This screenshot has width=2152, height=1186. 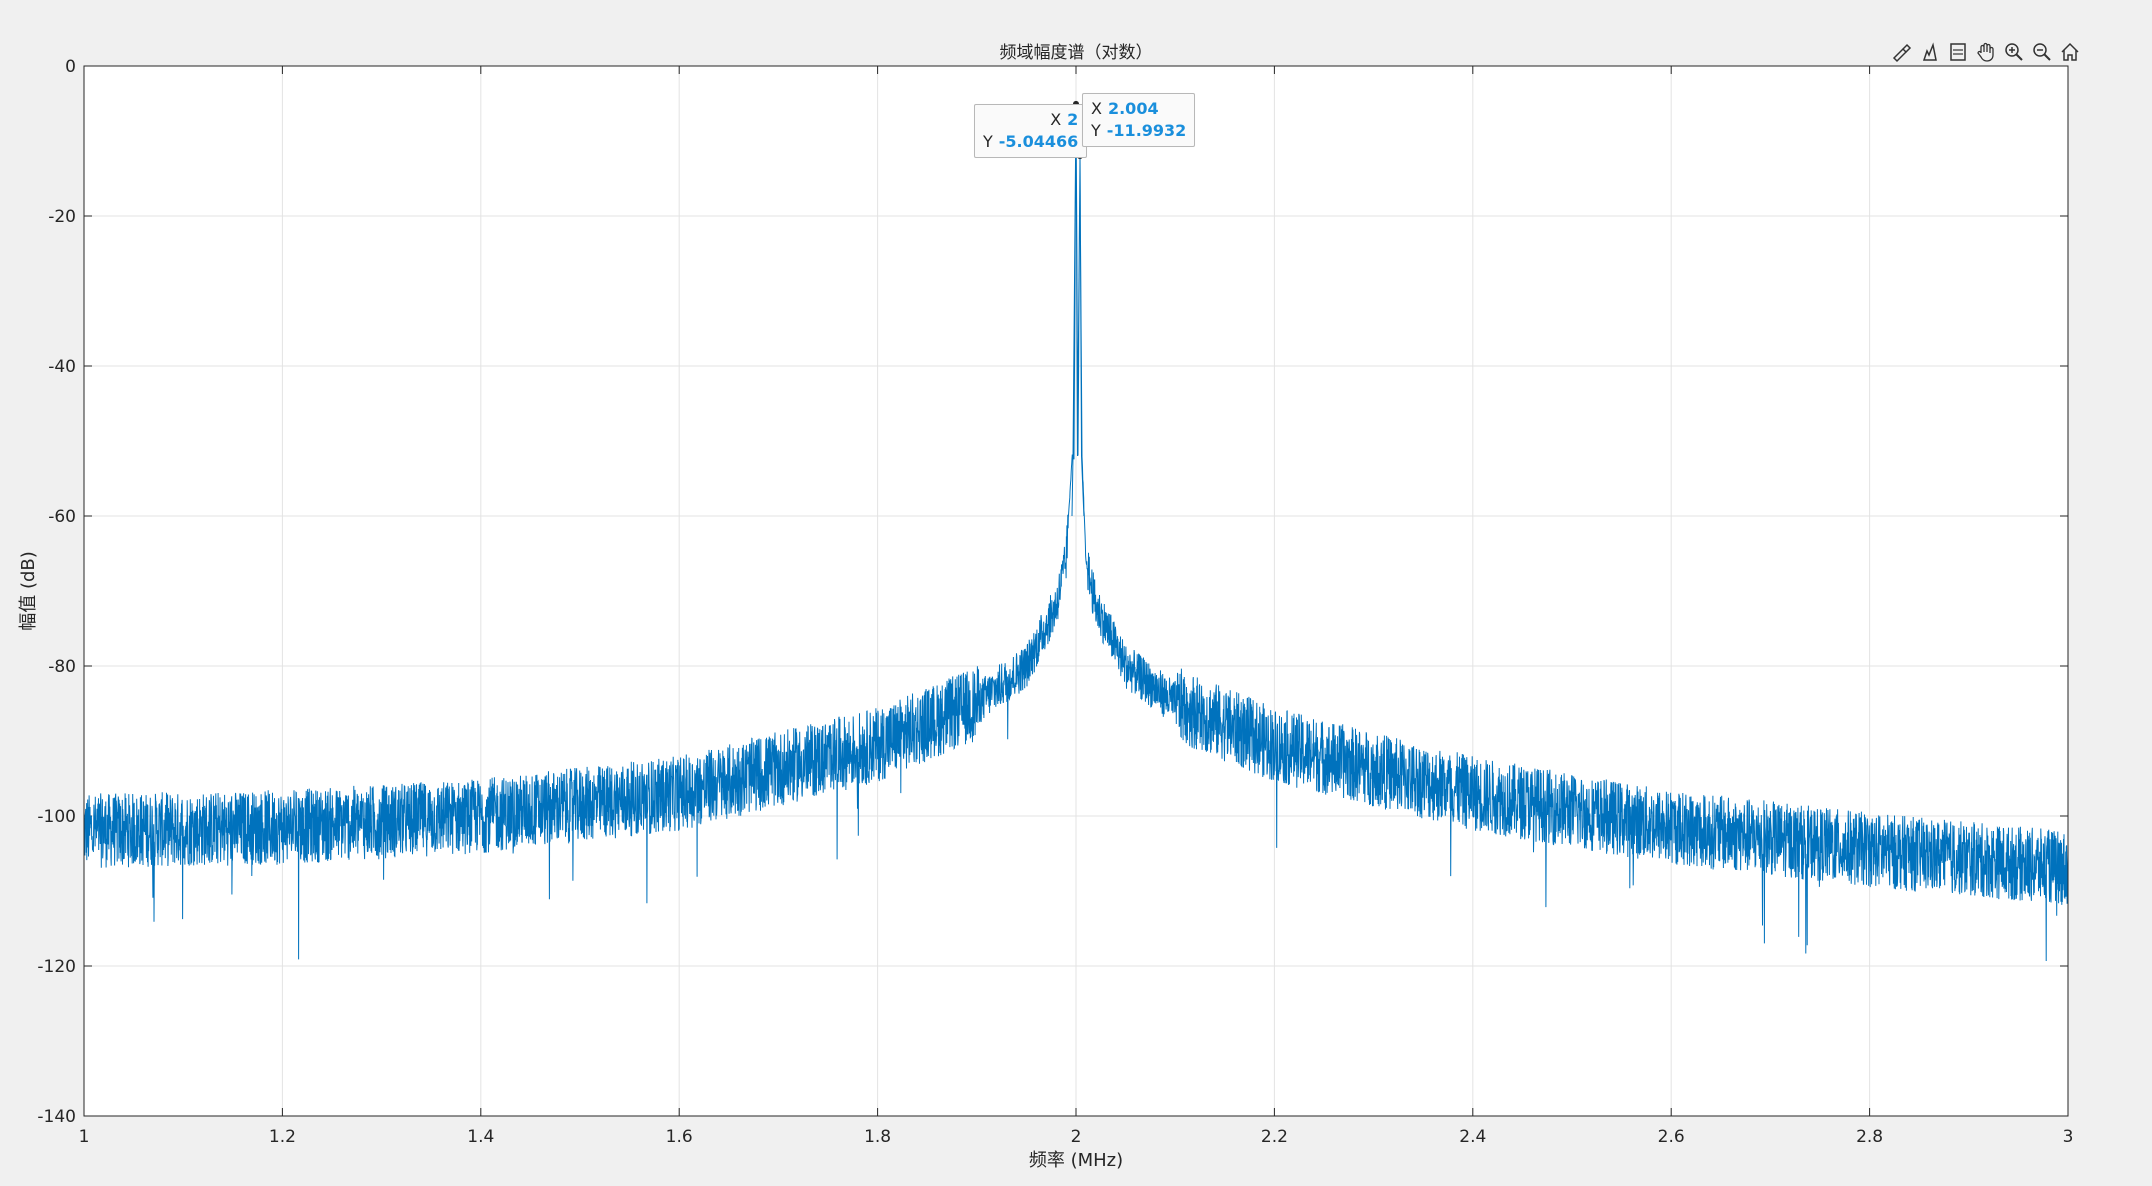 What do you see at coordinates (1133, 108) in the screenshot?
I see `datatip-2-x-value: 2.004` at bounding box center [1133, 108].